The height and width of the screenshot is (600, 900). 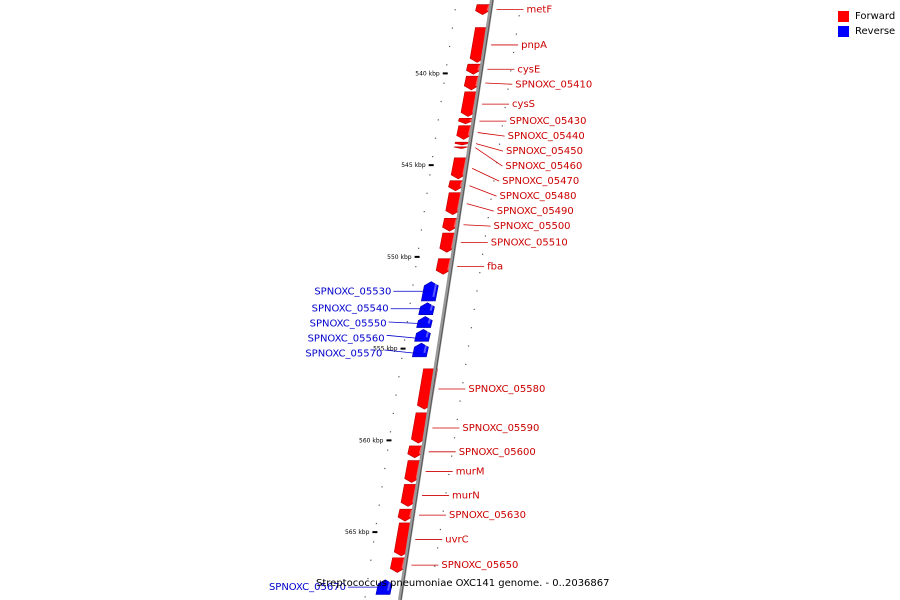 I want to click on gene-layer, so click(x=433, y=299).